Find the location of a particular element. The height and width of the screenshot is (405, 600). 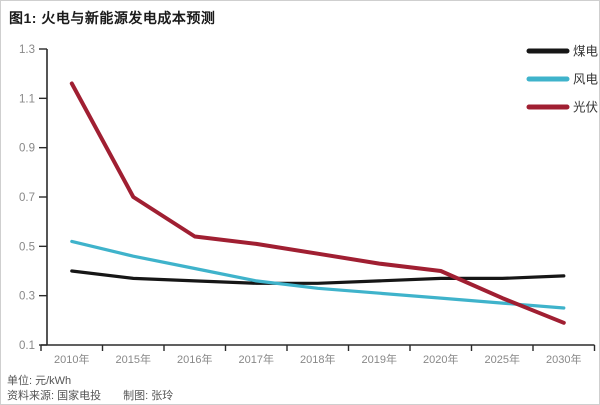

footer-row: 资料来源: 国家电投 制图: 张玲 is located at coordinates (90, 395).